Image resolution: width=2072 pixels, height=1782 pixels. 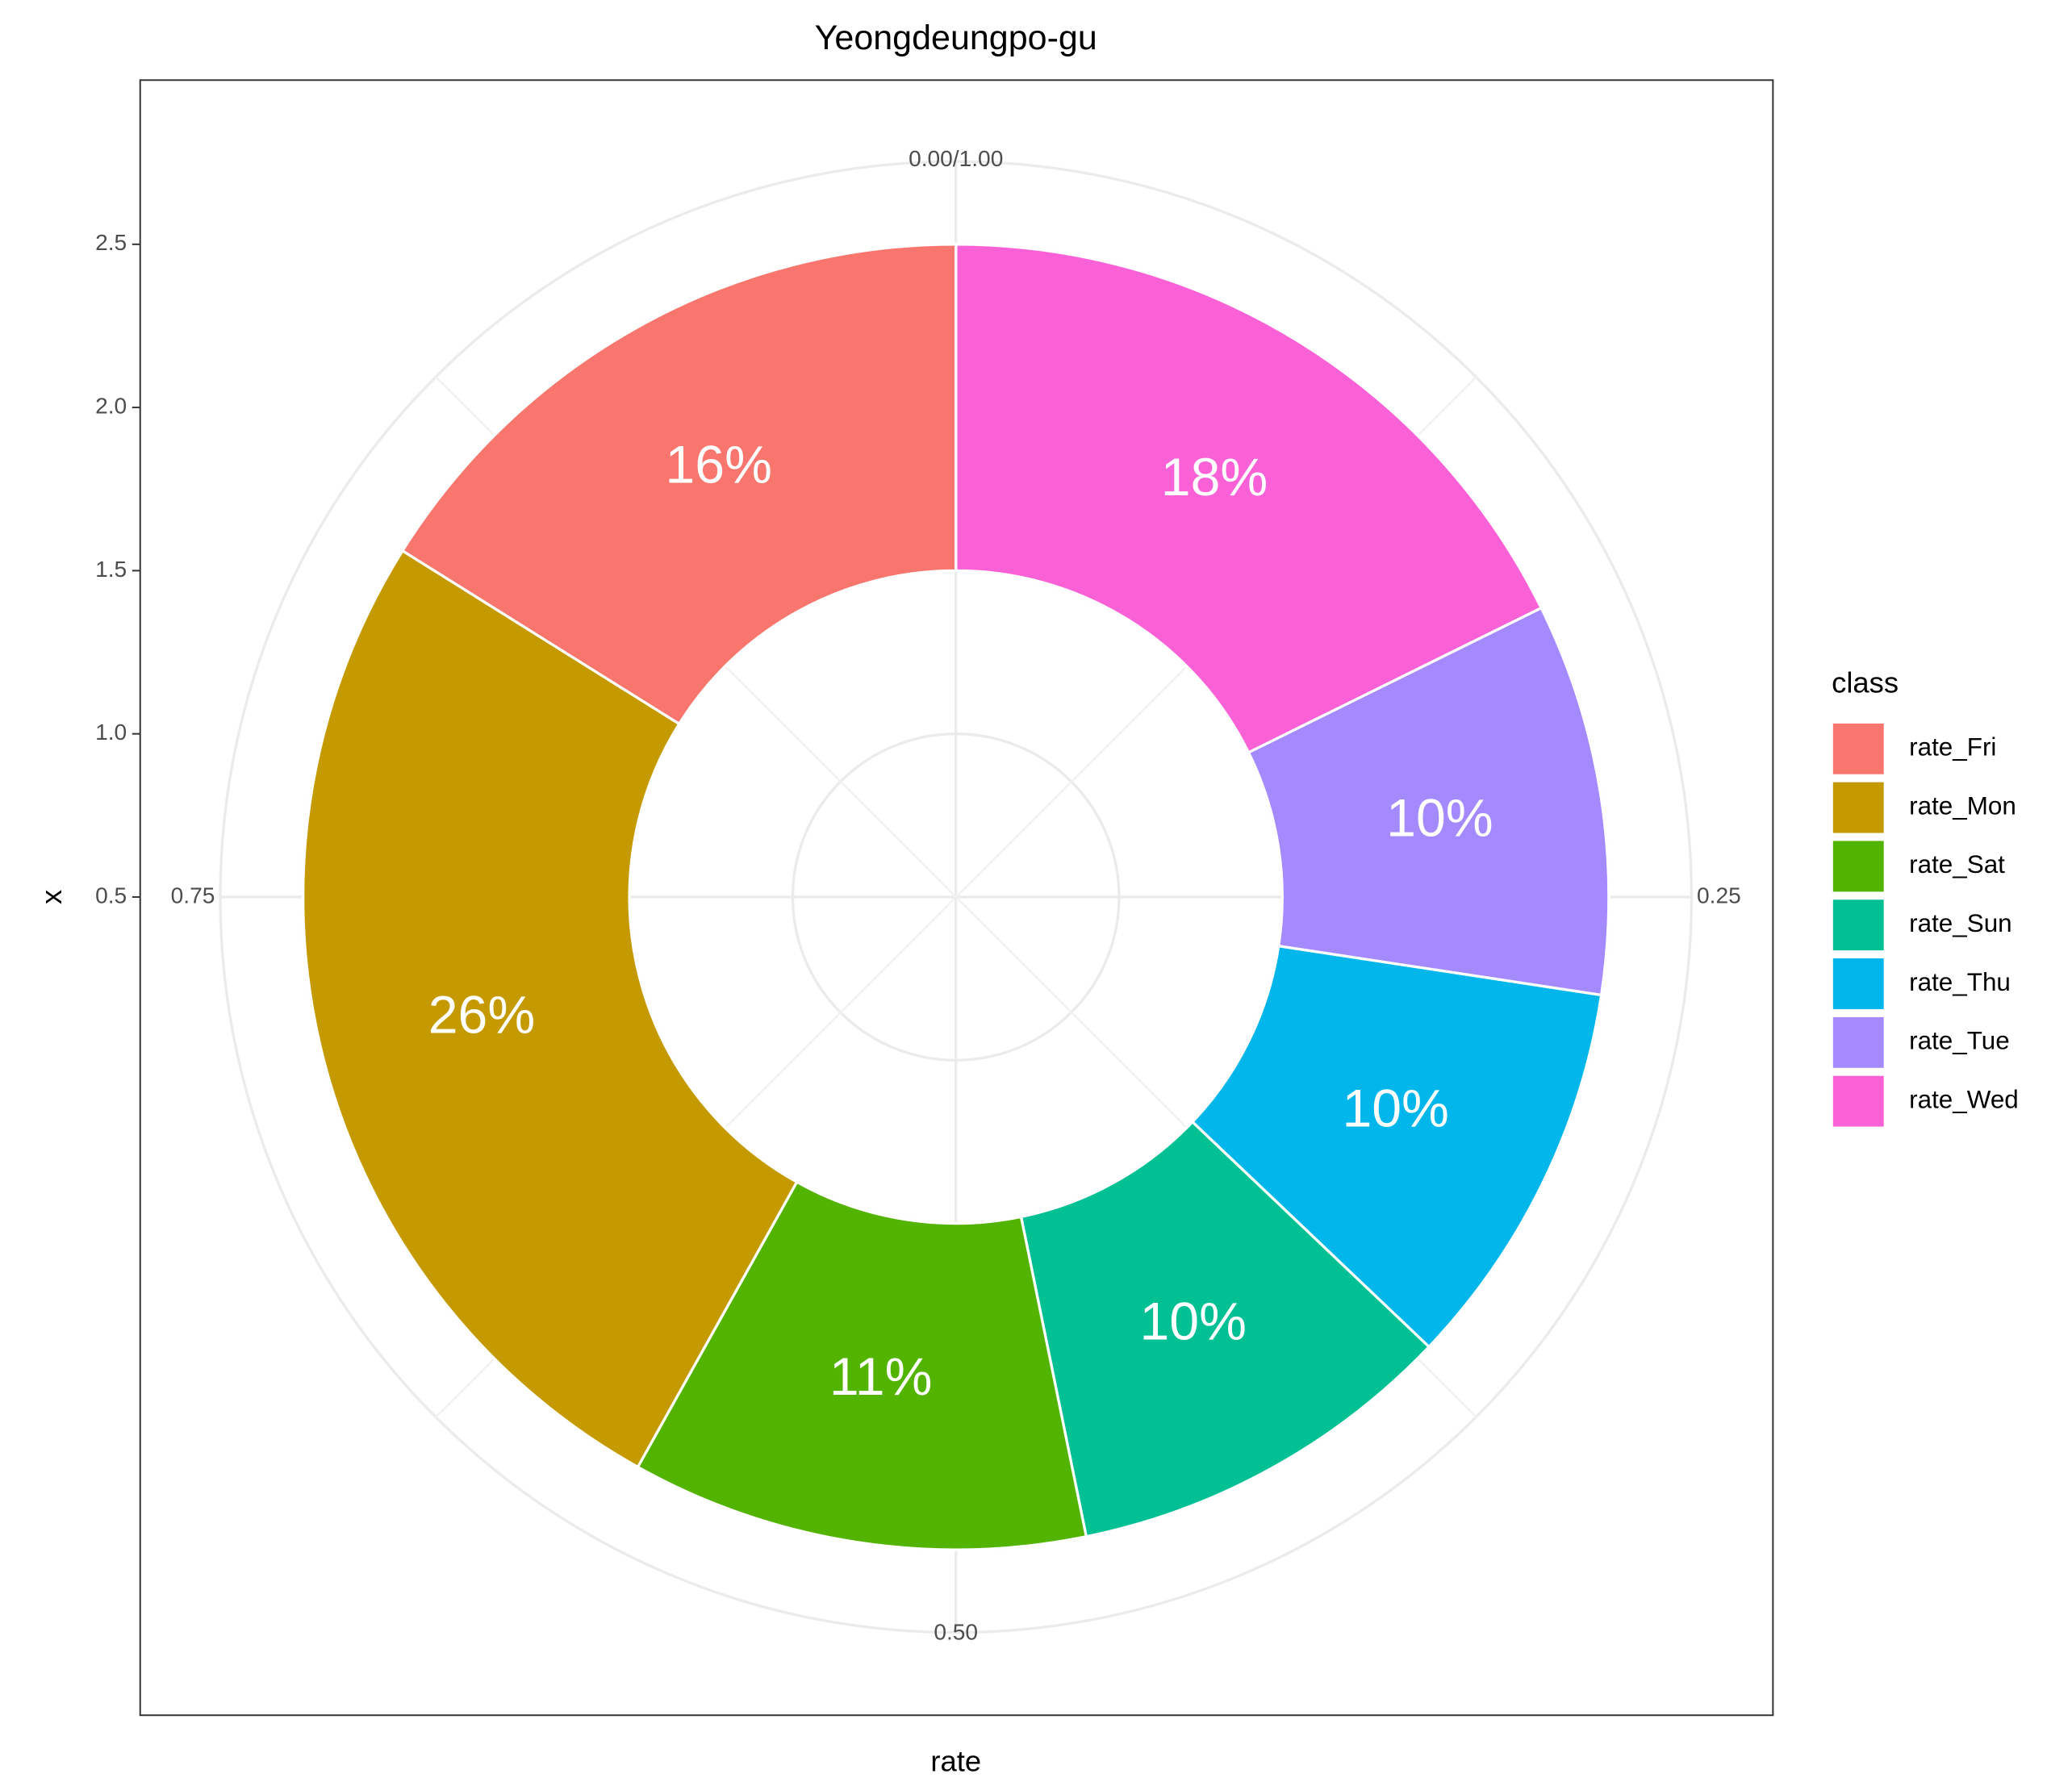 I want to click on y-tick-label: 0.5, so click(x=111, y=896).